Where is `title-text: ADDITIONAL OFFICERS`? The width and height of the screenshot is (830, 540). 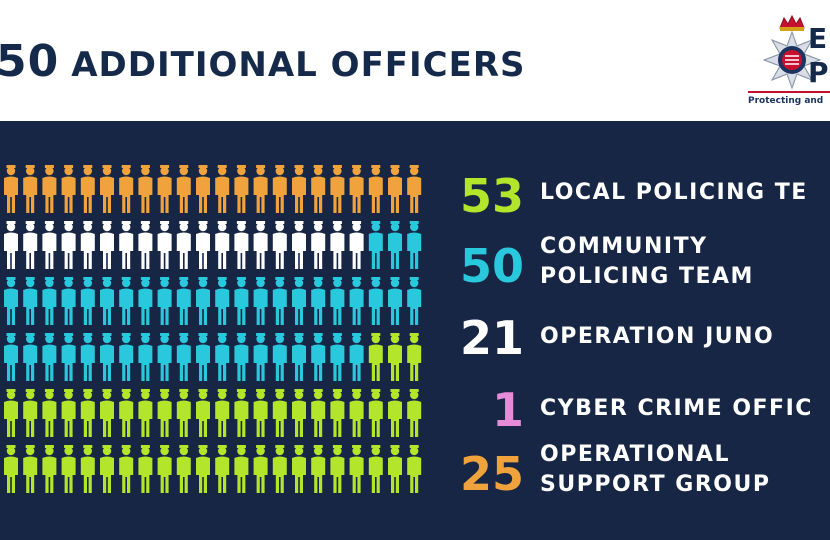
title-text: ADDITIONAL OFFICERS is located at coordinates (298, 65).